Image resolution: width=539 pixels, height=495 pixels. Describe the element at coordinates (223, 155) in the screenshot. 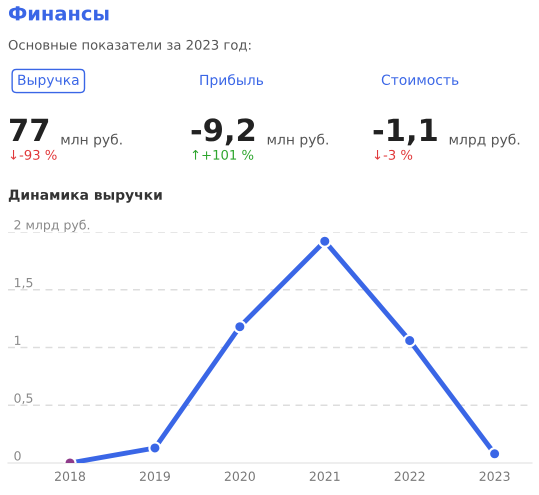

I see `text: ↑+101 %` at that location.